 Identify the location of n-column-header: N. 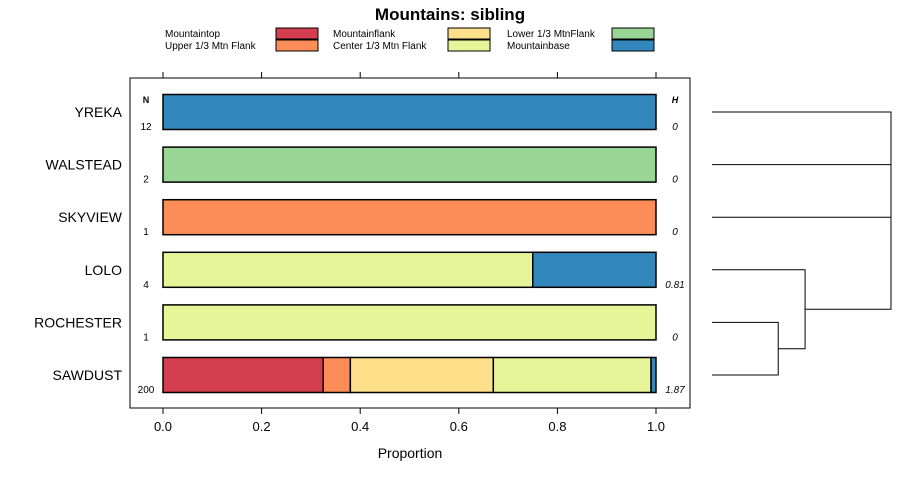
(146, 100).